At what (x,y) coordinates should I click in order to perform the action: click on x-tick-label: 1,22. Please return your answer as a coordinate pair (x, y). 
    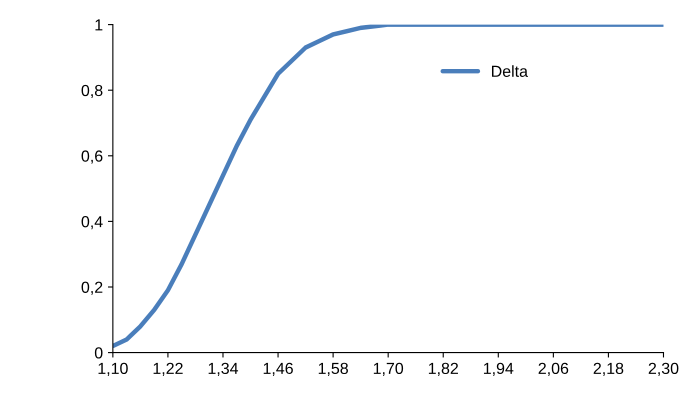
    Looking at the image, I should click on (168, 369).